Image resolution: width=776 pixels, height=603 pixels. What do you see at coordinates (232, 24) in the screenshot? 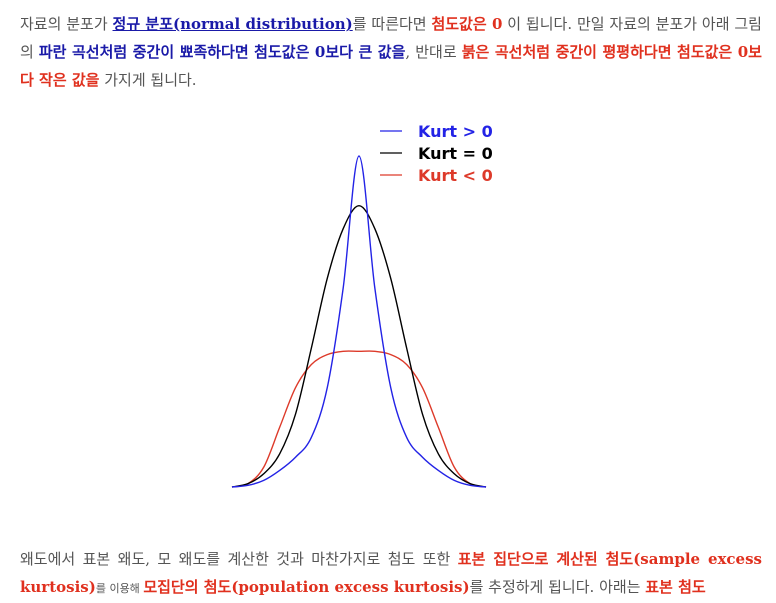
I see `normal-distribution-link: 정규 분포(normal distribution)` at bounding box center [232, 24].